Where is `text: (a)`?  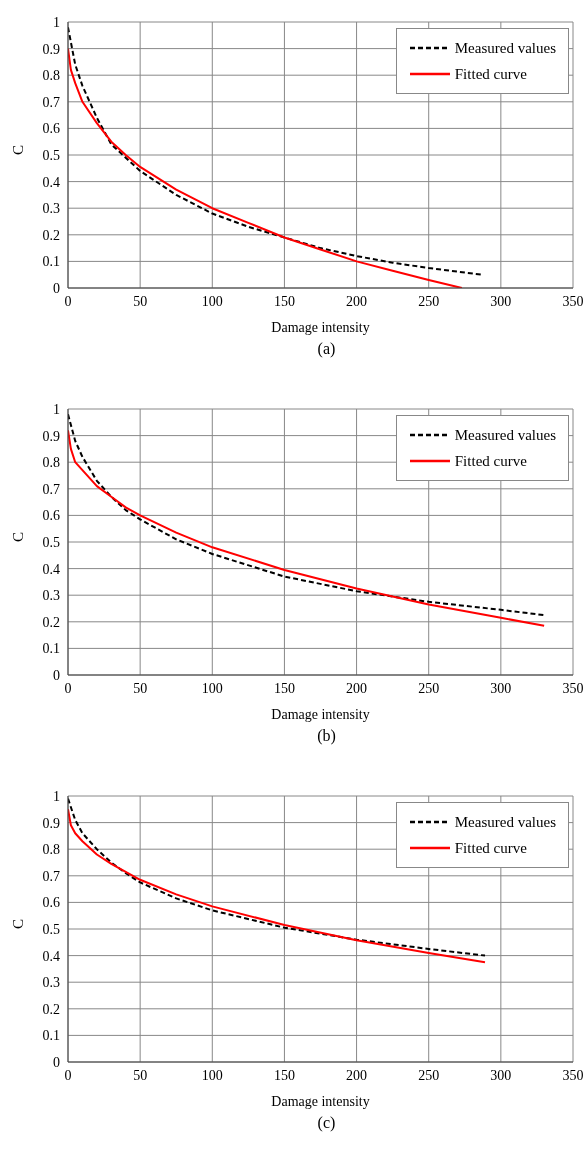 text: (a) is located at coordinates (326, 349).